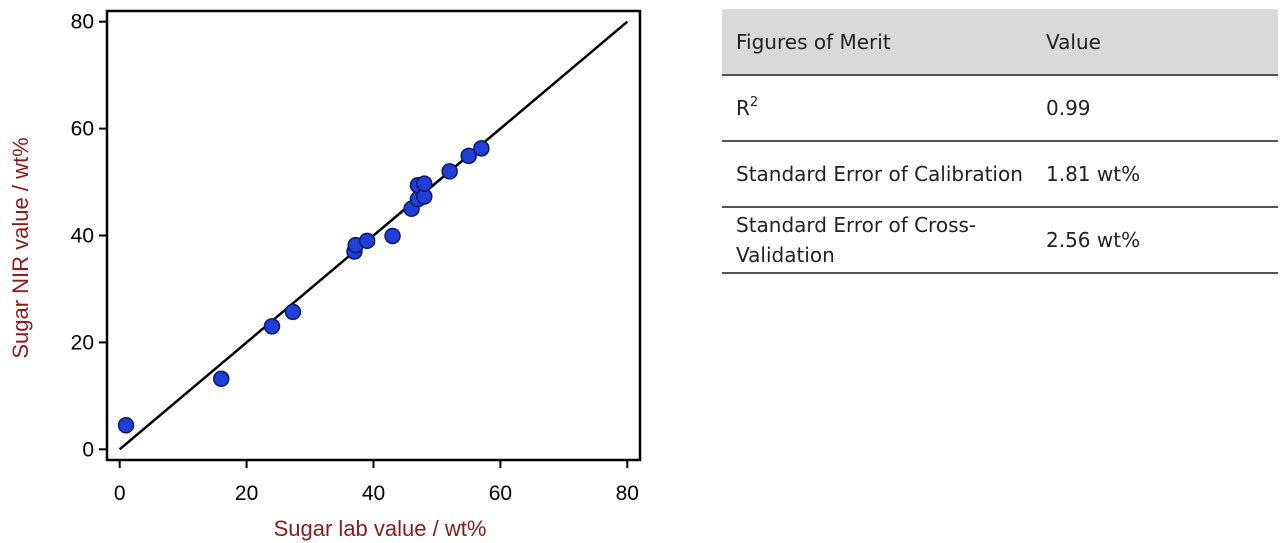 The width and height of the screenshot is (1280, 543). I want to click on row-label-r-squared: R2, so click(877, 108).